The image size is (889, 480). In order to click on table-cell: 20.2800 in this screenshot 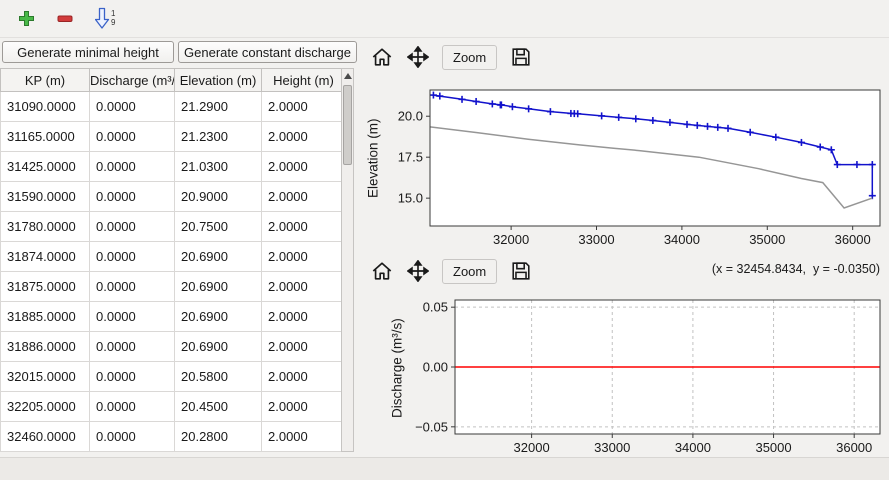, I will do `click(218, 436)`.